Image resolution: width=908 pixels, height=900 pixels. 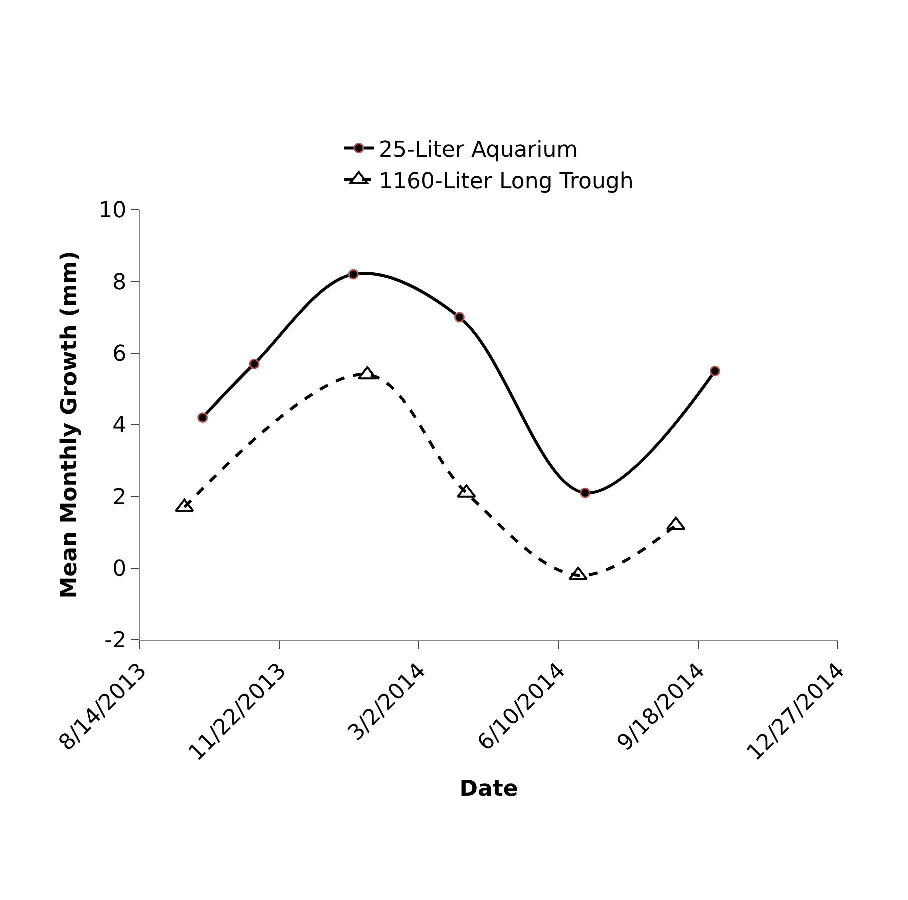 I want to click on legend-label: 1160-Liter Long Trough, so click(x=506, y=181).